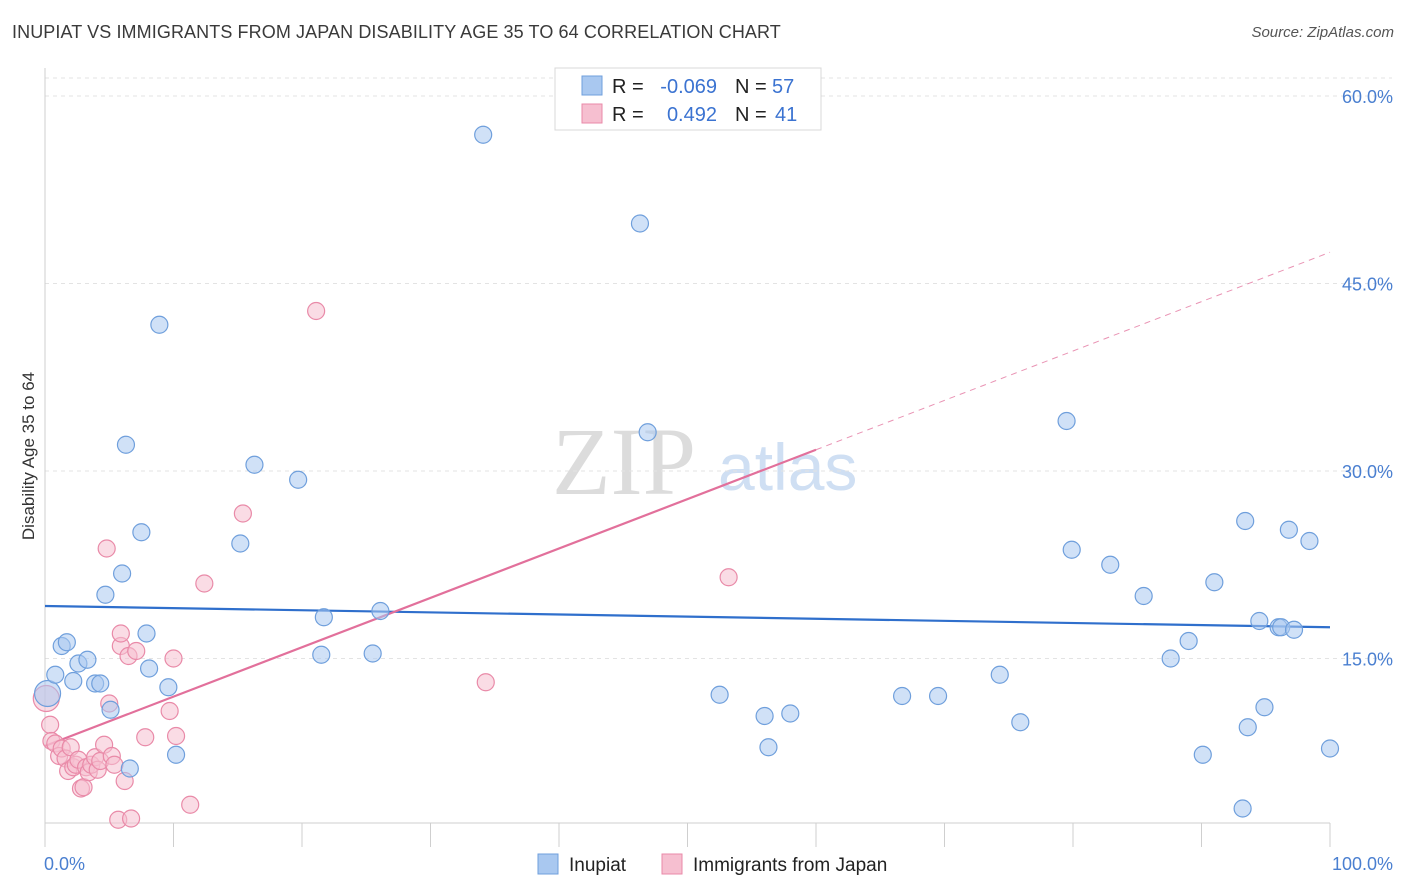 Image resolution: width=1406 pixels, height=892 pixels. What do you see at coordinates (548, 864) in the screenshot?
I see `series-legend-swatch-inupiat` at bounding box center [548, 864].